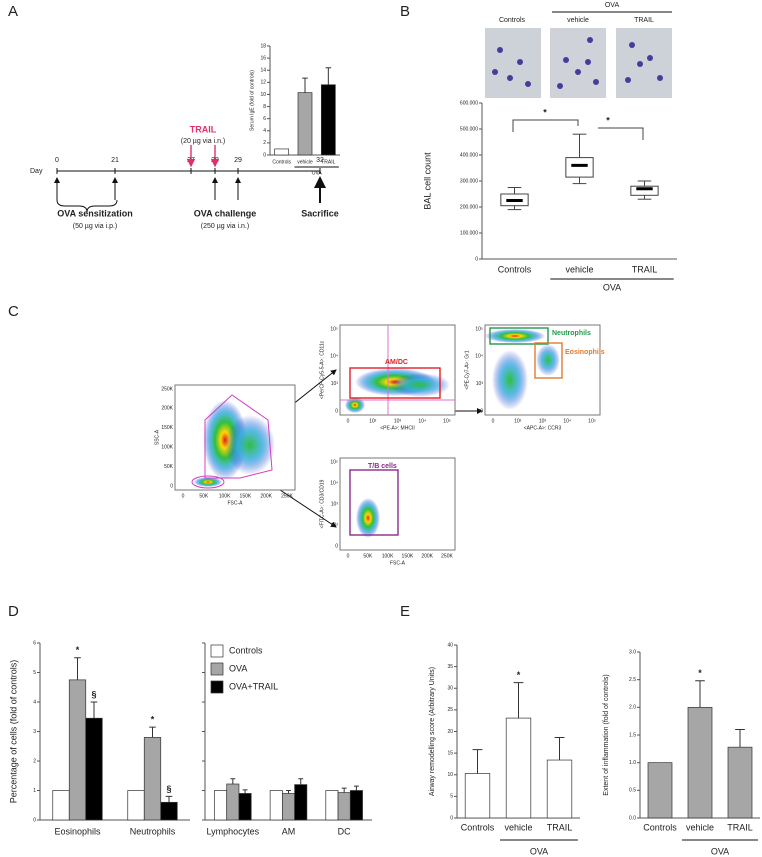 Image resolution: width=762 pixels, height=857 pixels. Describe the element at coordinates (322, 369) in the screenshot. I see `y-axis-label: <PerCP-Cy5-5-A>: CD11c` at that location.